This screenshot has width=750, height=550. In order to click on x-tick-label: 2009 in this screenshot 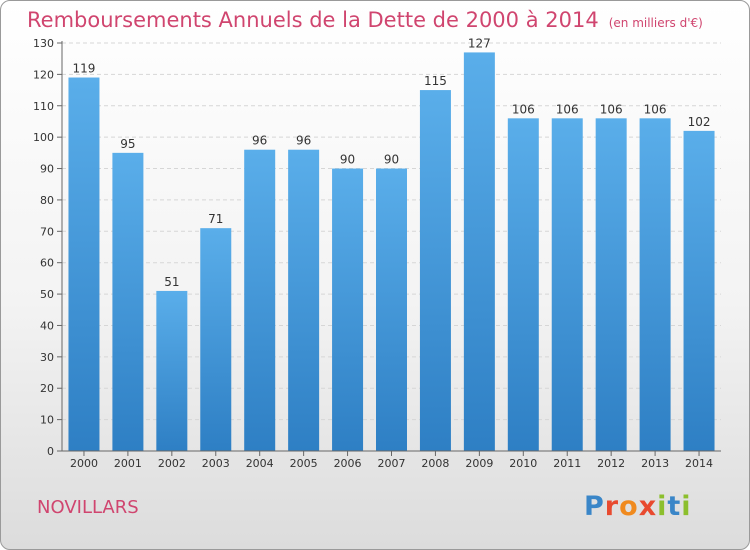, I will do `click(479, 463)`.